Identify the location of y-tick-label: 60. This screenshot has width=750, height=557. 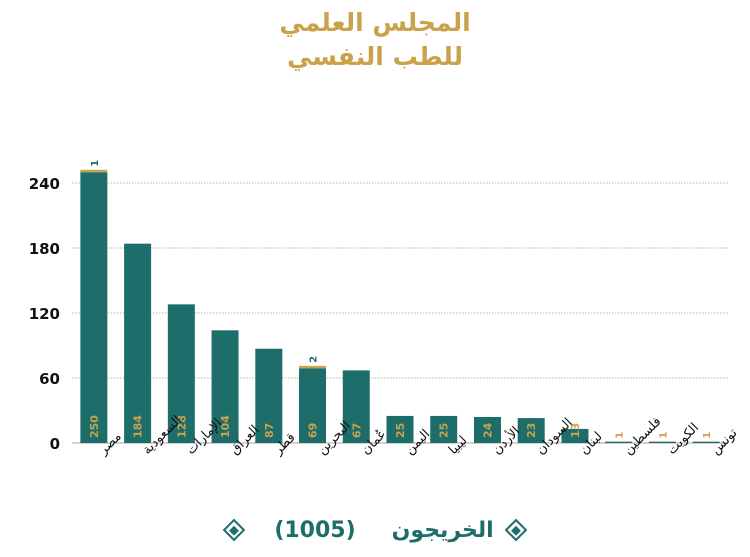
(49, 379).